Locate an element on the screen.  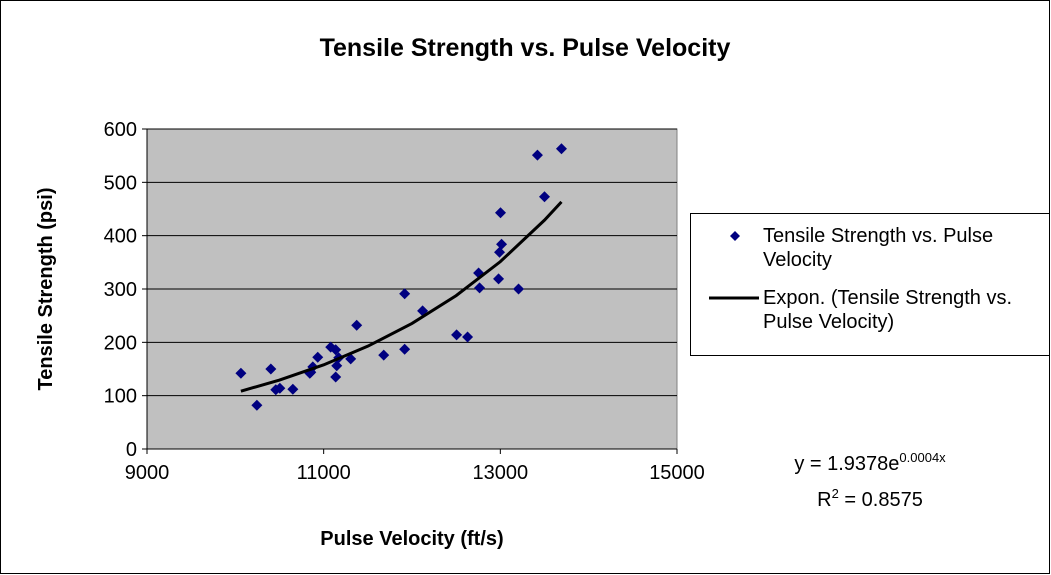
y-axis-label: Tensile Strength (psi) is located at coordinates (46, 289).